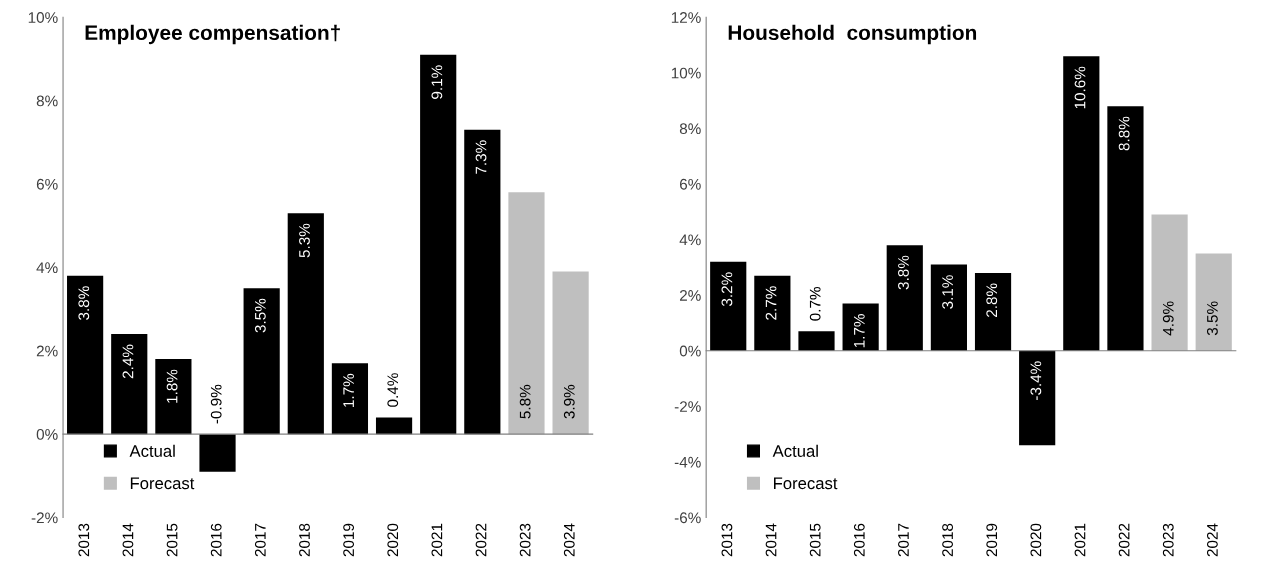 The image size is (1261, 575). Describe the element at coordinates (687, 462) in the screenshot. I see `y-tick-label: -4%` at that location.